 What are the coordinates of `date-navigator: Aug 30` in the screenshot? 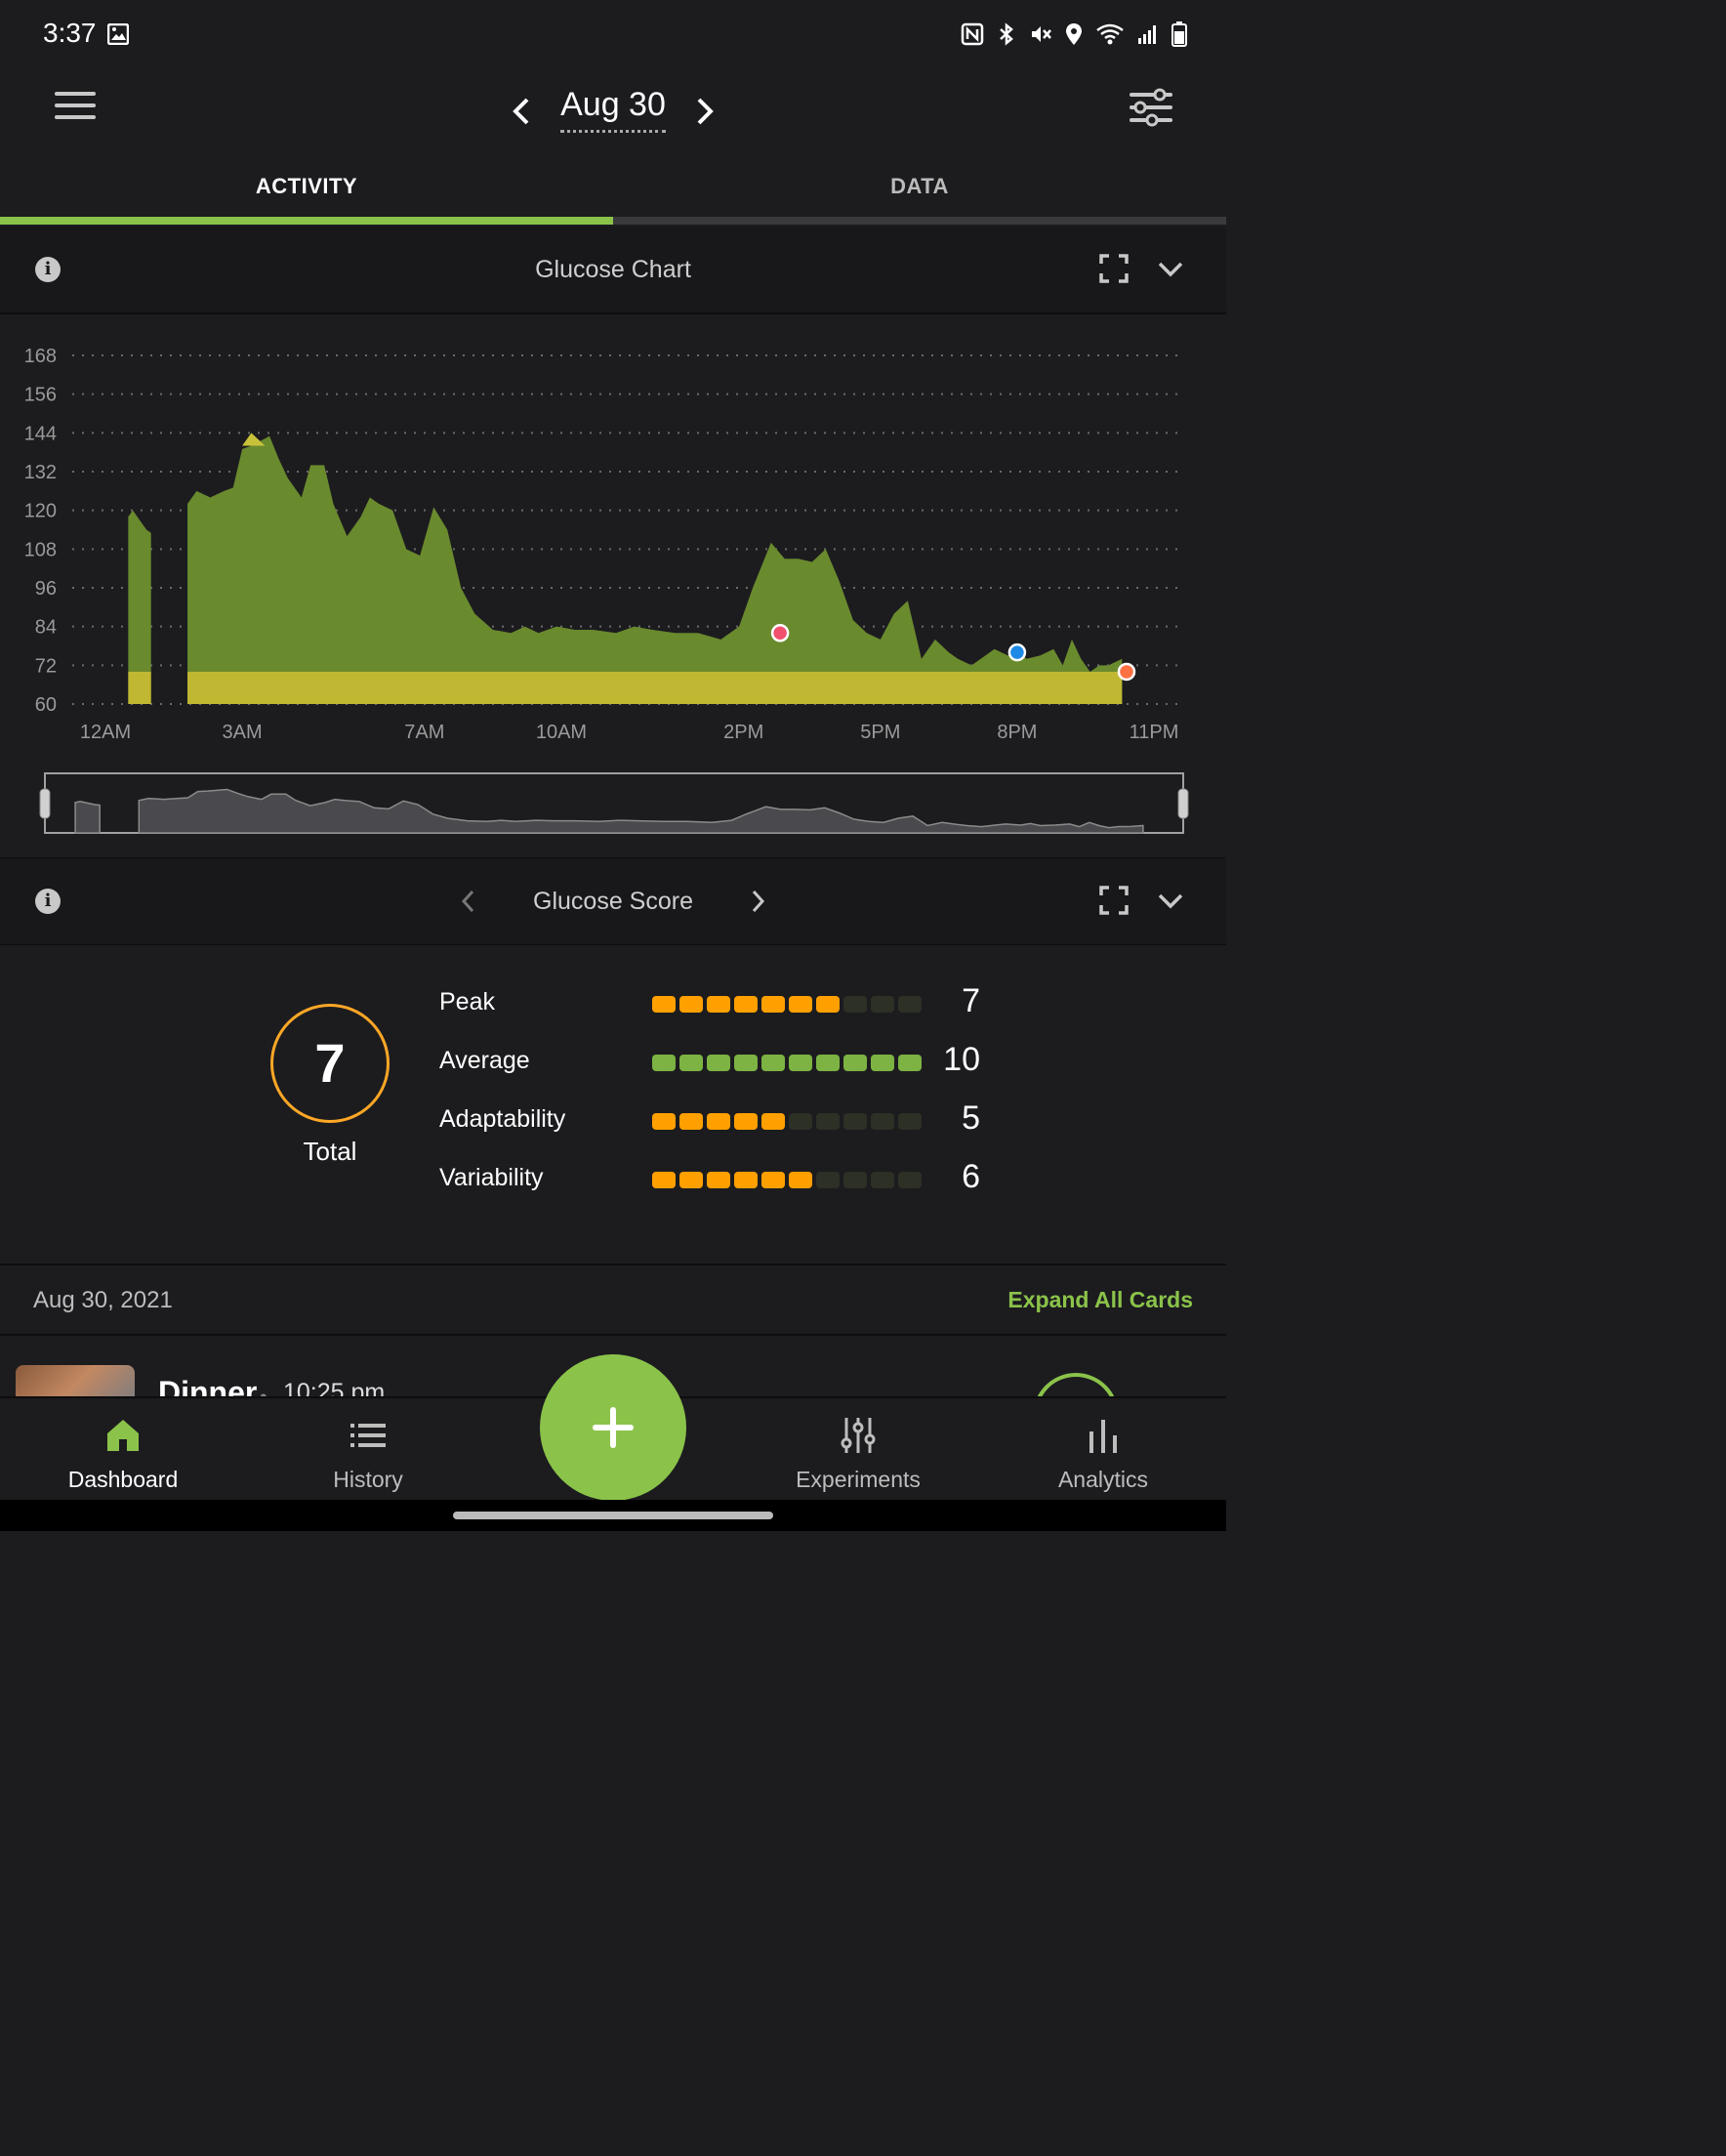 It's located at (613, 112).